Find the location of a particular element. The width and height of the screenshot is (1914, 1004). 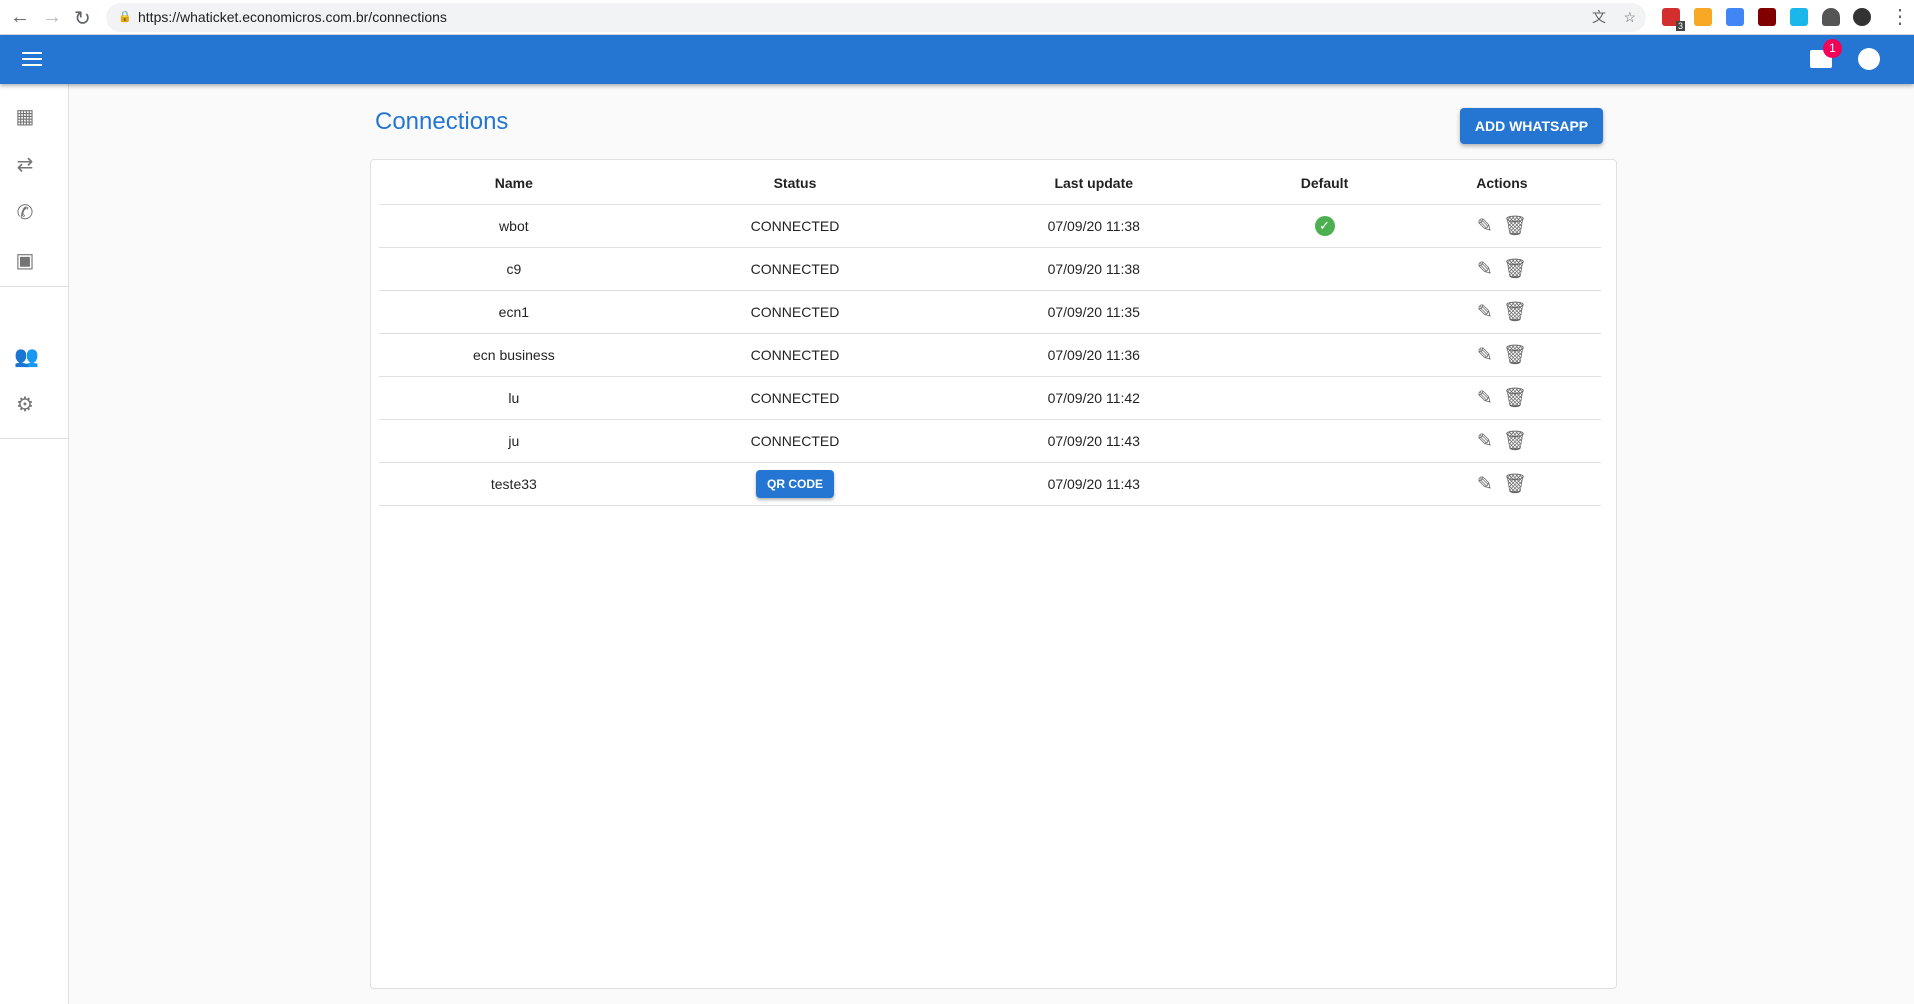

contacts-icon: ▣ is located at coordinates (25, 261).